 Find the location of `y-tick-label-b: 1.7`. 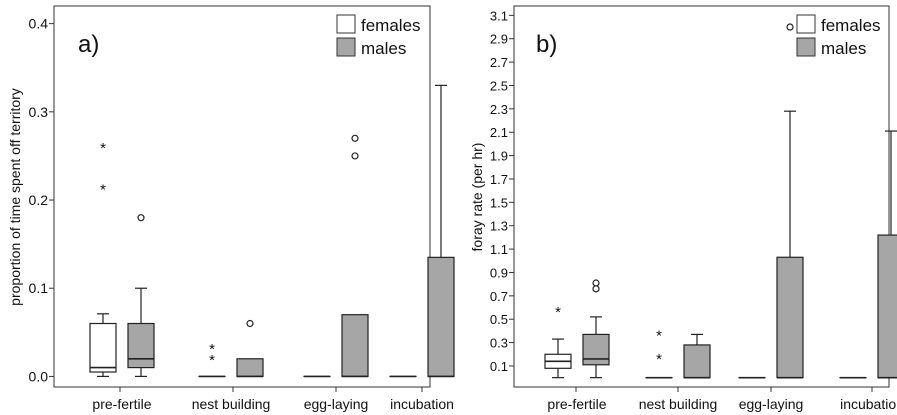

y-tick-label-b: 1.7 is located at coordinates (499, 179).